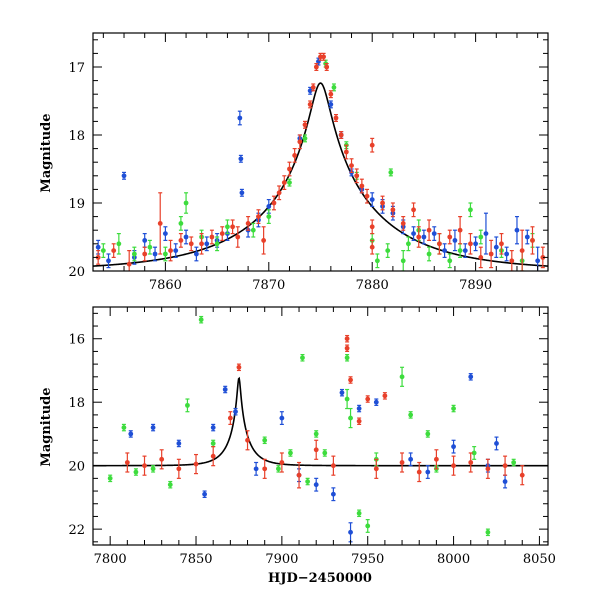 This screenshot has width=600, height=600. Describe the element at coordinates (165, 285) in the screenshot. I see `top-x-tick-label: 7860` at that location.